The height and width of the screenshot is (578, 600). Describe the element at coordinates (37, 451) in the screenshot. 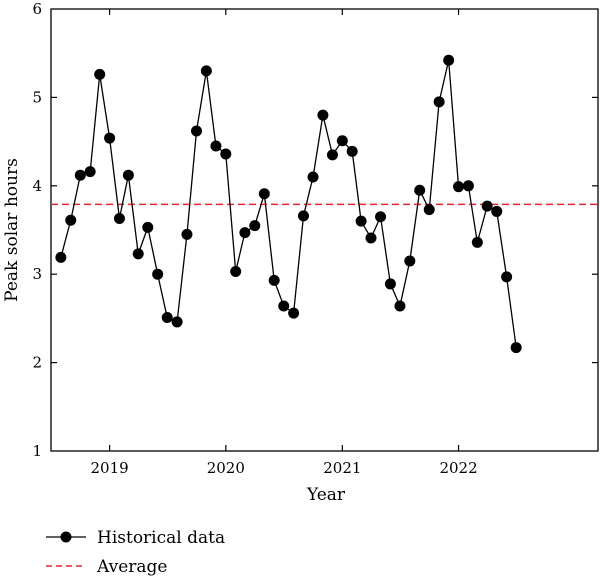

I see `y-tick-label: 1` at that location.